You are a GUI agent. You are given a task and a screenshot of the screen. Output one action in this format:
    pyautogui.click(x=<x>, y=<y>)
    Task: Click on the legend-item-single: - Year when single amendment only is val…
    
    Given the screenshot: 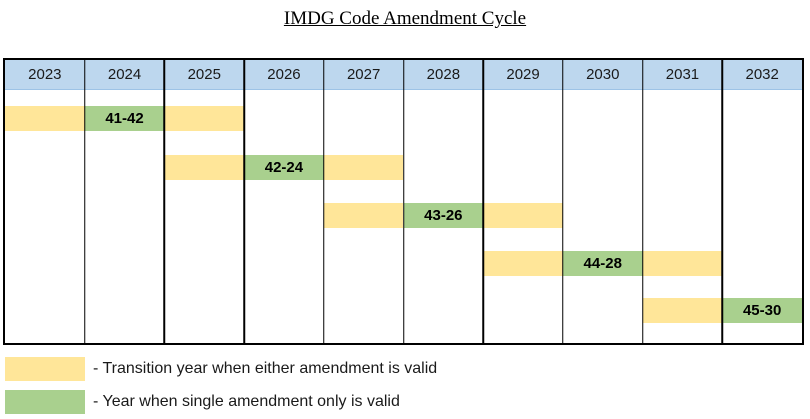 What is the action you would take?
    pyautogui.click(x=202, y=402)
    